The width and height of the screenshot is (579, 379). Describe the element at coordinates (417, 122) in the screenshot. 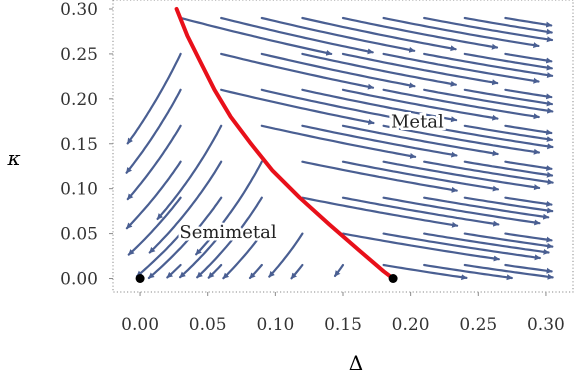

I see `region-label-metal: Metal` at that location.